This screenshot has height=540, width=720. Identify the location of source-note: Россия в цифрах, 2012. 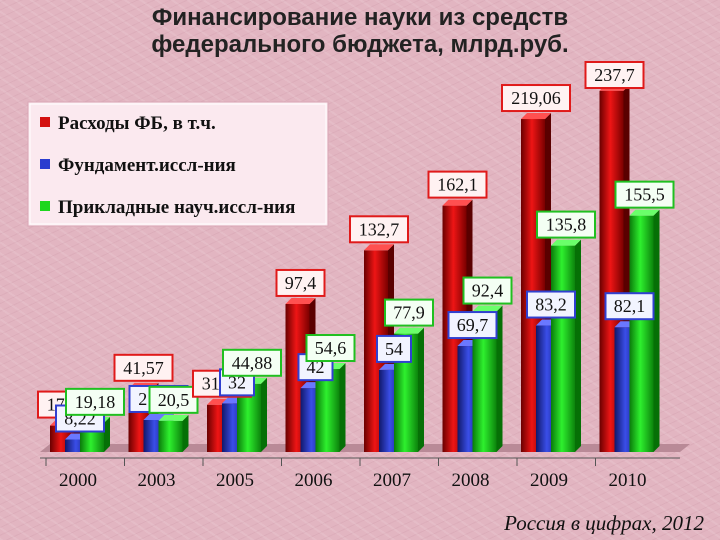
(604, 523).